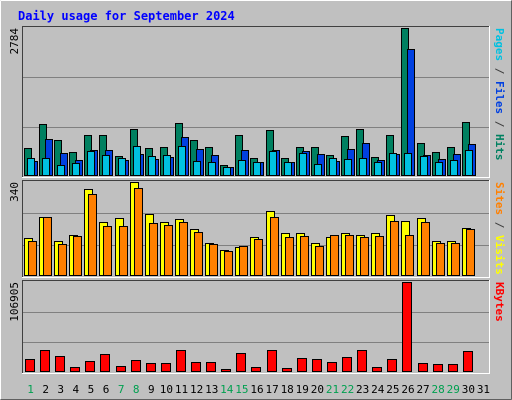 The image size is (512, 400). Describe the element at coordinates (136, 389) in the screenshot. I see `x-tick-label-day-8: 8` at that location.